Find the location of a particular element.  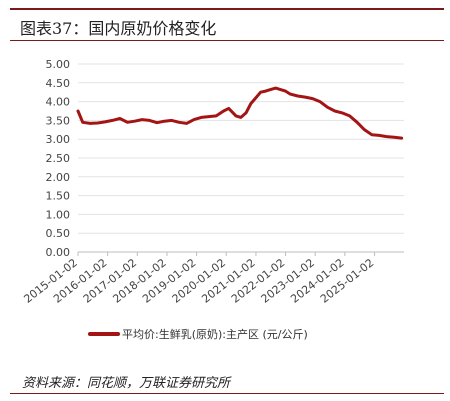

y-tick-label: 3.50 is located at coordinates (58, 120).